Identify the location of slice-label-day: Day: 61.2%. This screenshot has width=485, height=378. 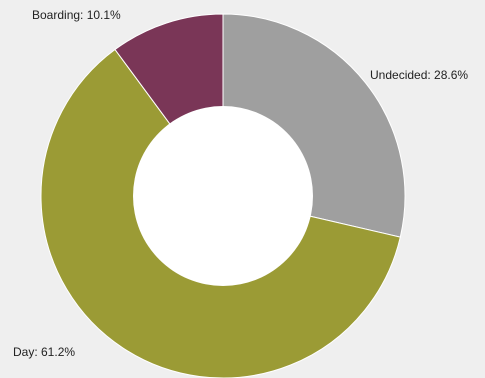
(44, 352).